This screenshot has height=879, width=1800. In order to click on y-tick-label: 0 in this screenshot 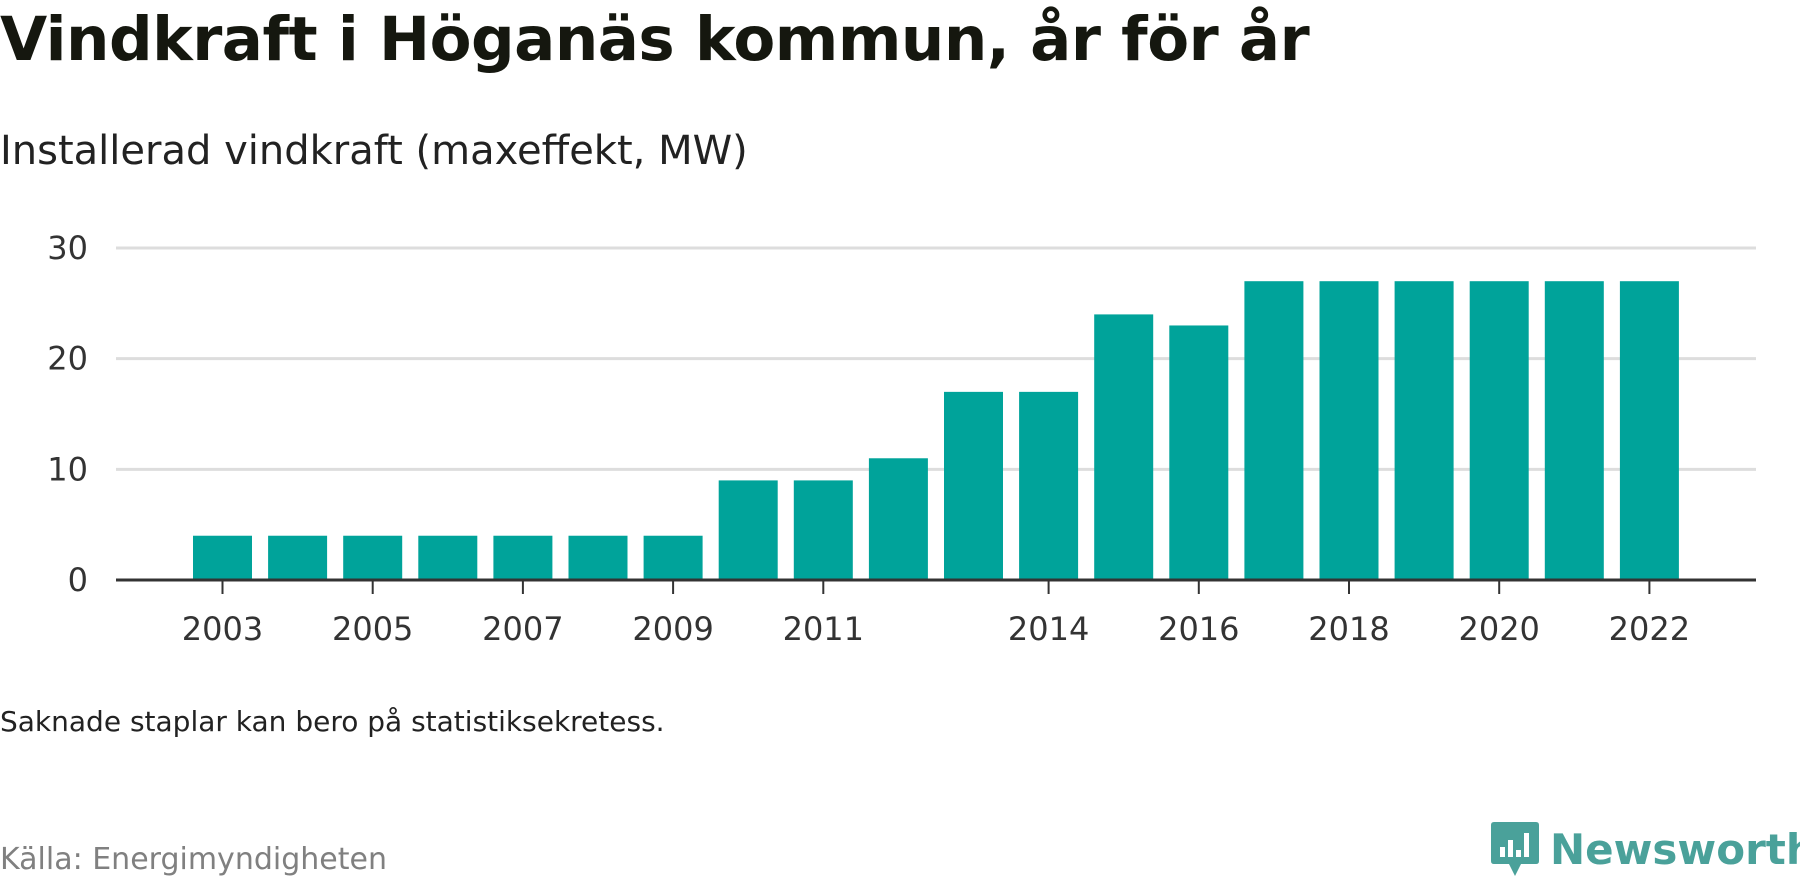, I will do `click(78, 580)`.